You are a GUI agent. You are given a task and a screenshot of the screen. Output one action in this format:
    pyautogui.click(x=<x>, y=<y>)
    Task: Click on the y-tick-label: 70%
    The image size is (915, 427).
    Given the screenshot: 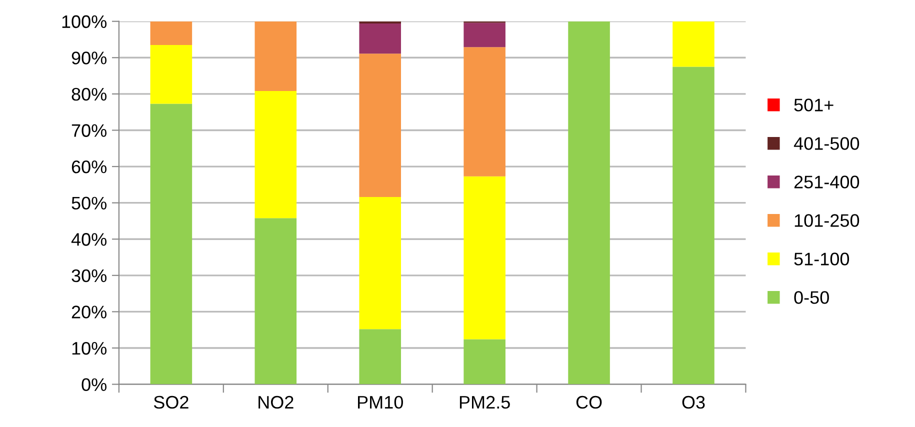 What is the action you would take?
    pyautogui.click(x=89, y=130)
    